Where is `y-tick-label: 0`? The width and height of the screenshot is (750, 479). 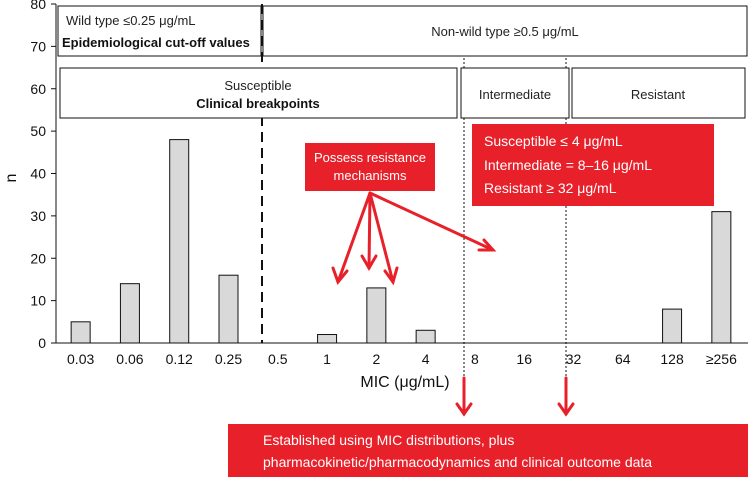
y-tick-label: 0 is located at coordinates (42, 343).